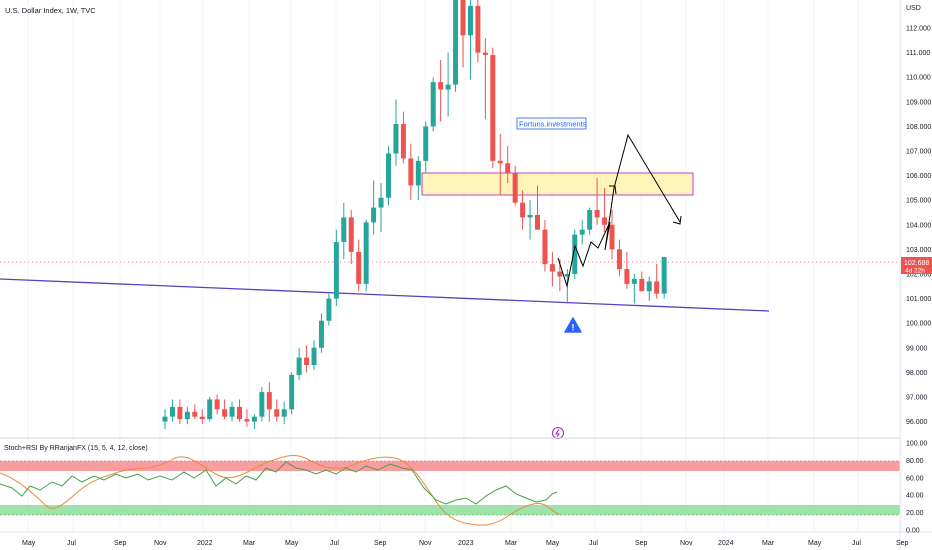 The image size is (932, 550). I want to click on warning-triangle-icon, so click(573, 325).